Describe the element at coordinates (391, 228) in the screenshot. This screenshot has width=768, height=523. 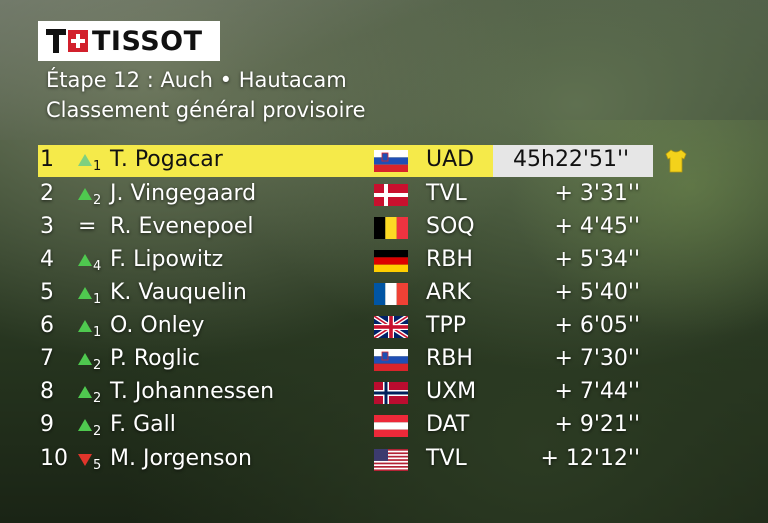
I see `belgium-flag-icon` at that location.